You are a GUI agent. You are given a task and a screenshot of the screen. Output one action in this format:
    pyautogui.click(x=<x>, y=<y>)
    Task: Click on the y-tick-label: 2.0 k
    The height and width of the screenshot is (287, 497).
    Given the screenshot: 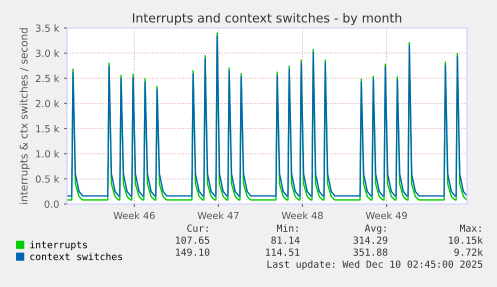 What is the action you would take?
    pyautogui.click(x=48, y=104)
    